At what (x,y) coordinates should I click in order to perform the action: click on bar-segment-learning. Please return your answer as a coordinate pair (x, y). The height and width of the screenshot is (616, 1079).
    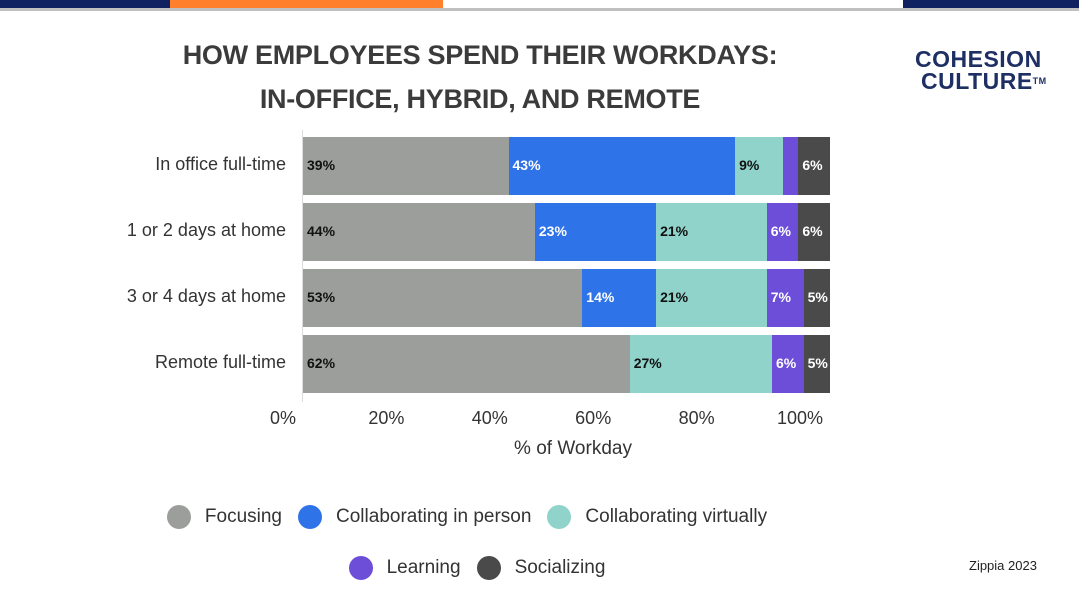
    Looking at the image, I should click on (790, 166).